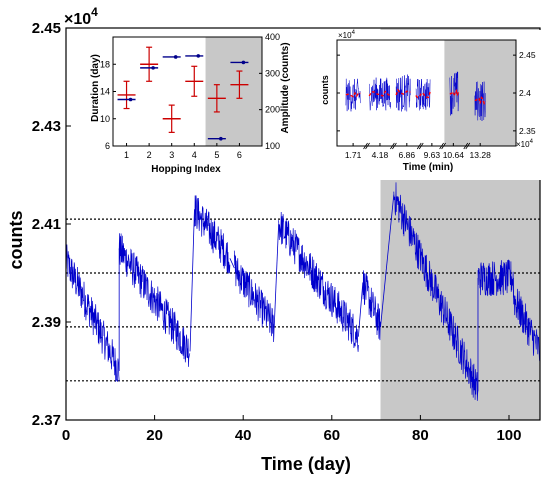  I want to click on inset-left-ticks: 1 2 3 4 5 6 6 10 14 18 100 200 300 400, so click(190, 96).